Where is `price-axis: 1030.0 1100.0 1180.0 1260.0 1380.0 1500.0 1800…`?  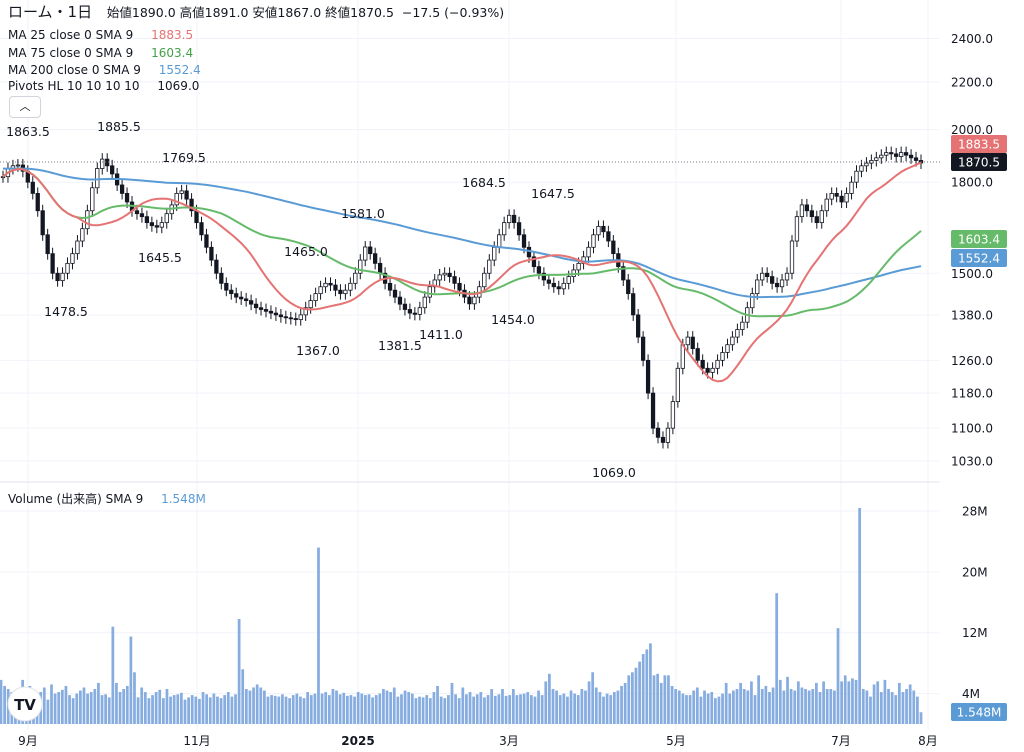 price-axis: 1030.0 1100.0 1180.0 1260.0 1380.0 1500.0 1800… is located at coordinates (972, 250).